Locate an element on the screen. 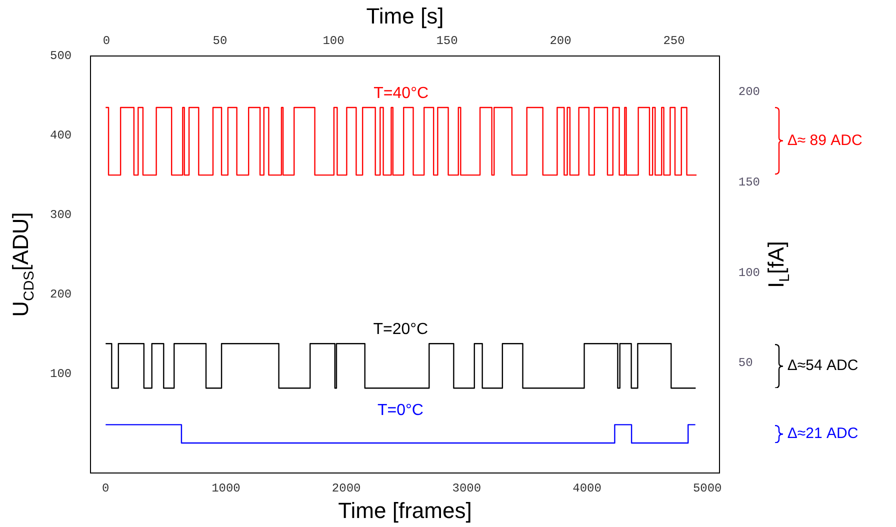 The image size is (896, 527). y2-tick-label: 150 is located at coordinates (749, 182).